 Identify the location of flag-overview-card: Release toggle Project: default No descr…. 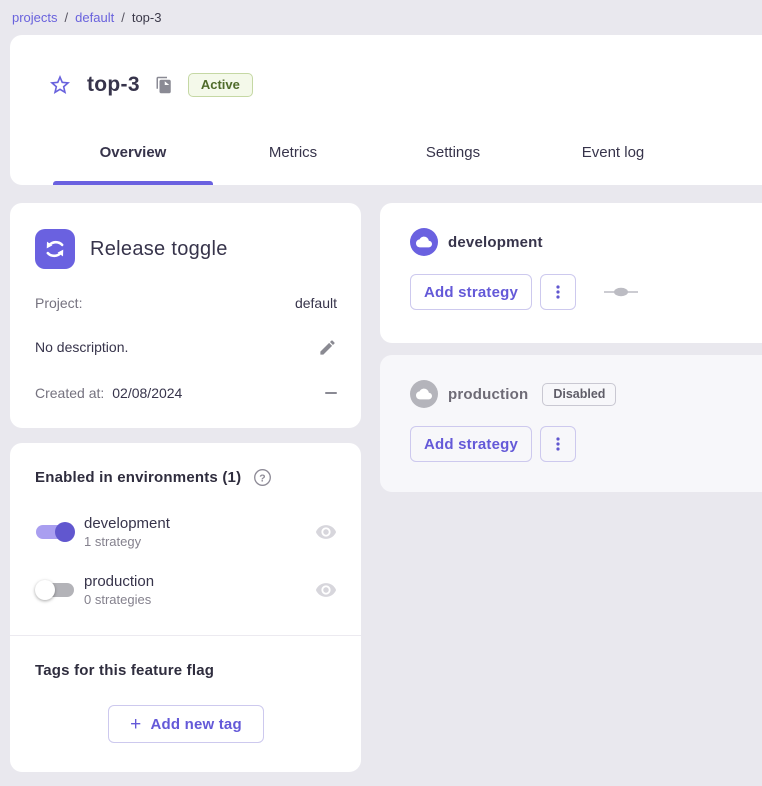
(185, 315).